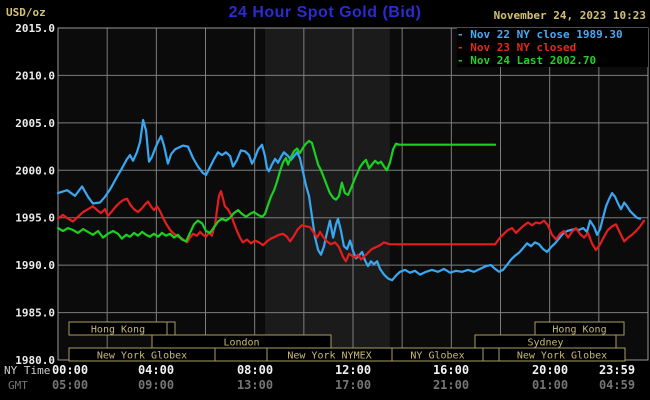 The image size is (650, 400). Describe the element at coordinates (617, 370) in the screenshot. I see `x-tick-ny-time: 23:59` at that location.